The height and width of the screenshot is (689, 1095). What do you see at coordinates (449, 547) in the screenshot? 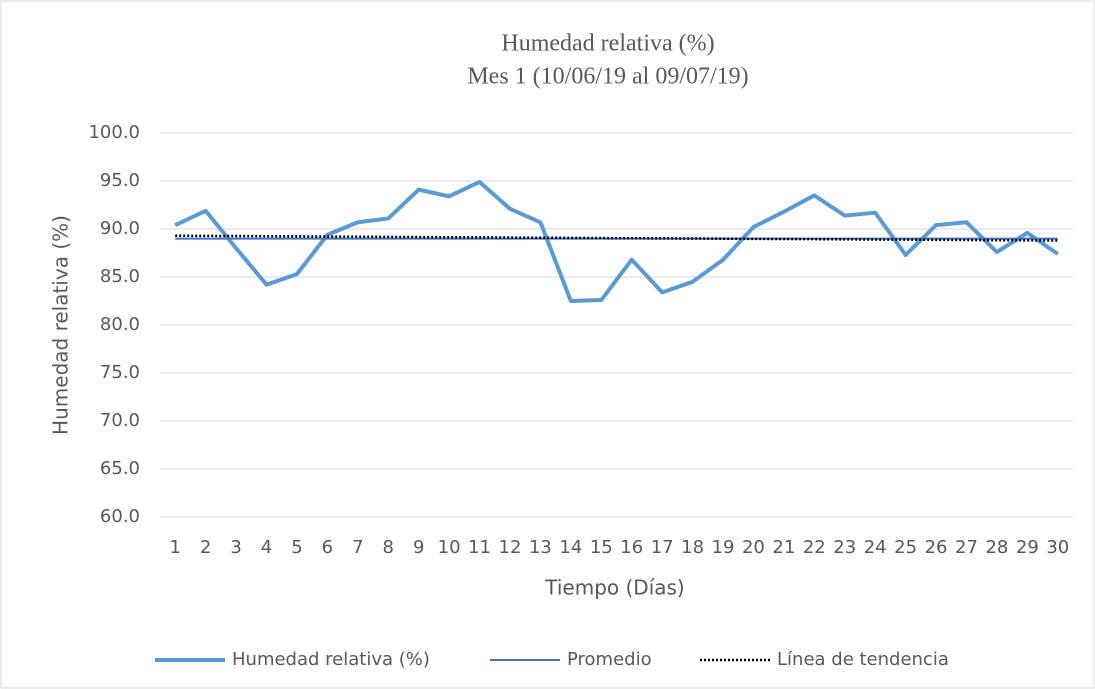
I see `x-tick-label: 10` at bounding box center [449, 547].